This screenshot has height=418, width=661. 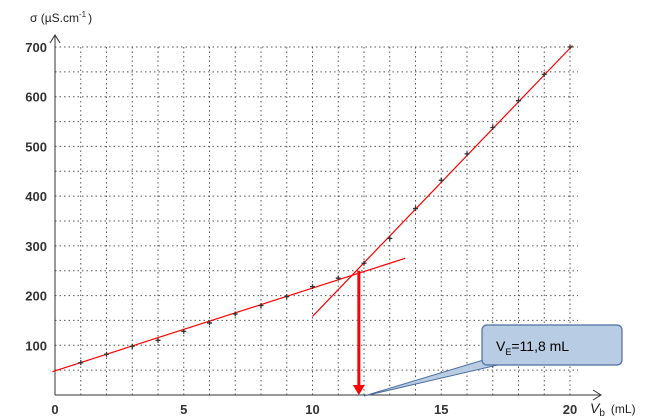 I want to click on callout-label-value: =11,8 mL, so click(x=540, y=346).